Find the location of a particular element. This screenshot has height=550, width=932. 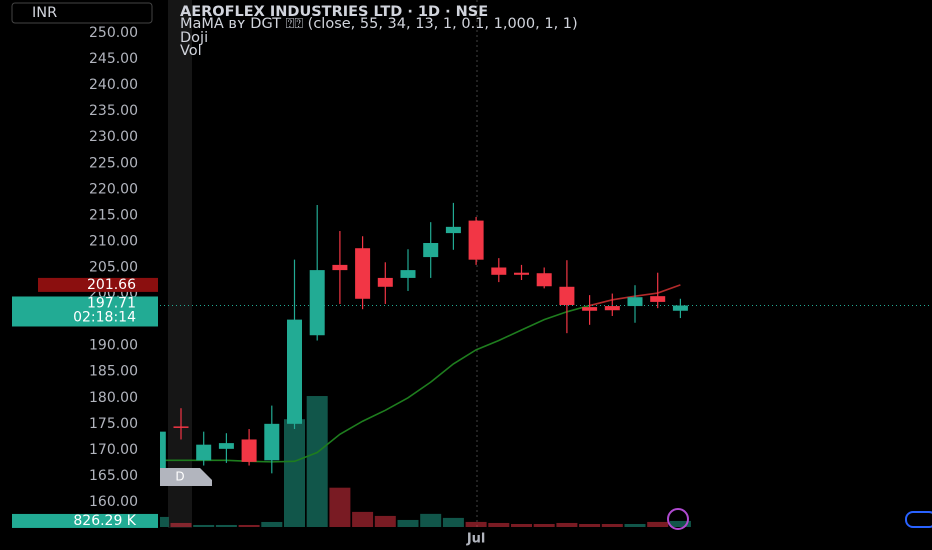

x-tick-label: Jul is located at coordinates (476, 539).